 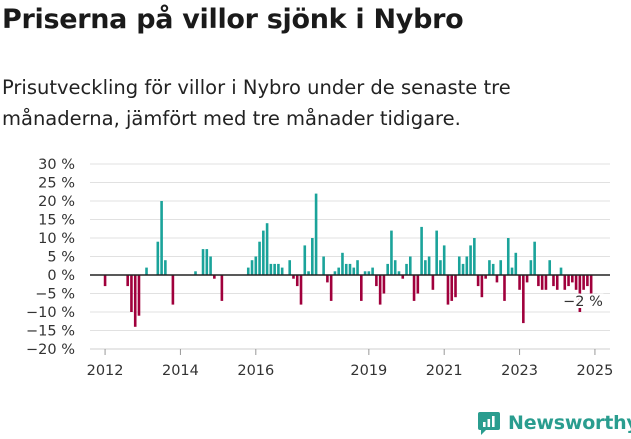 I want to click on newsworthy-logo: Newsworthy, so click(x=553, y=423).